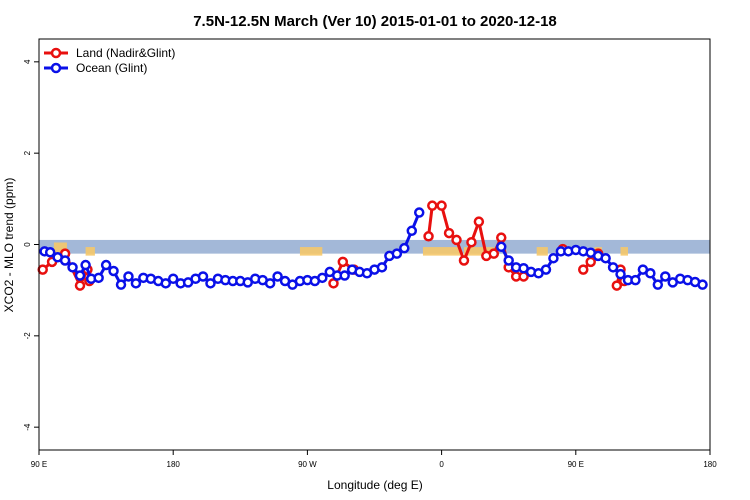  I want to click on reference-band, so click(374, 246).